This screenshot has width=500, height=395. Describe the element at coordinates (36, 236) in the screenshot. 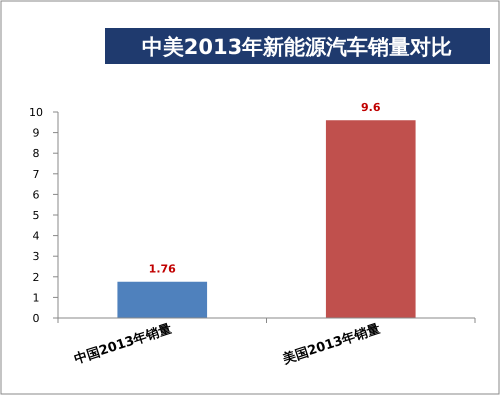

I see `y-tick-label: 4` at that location.